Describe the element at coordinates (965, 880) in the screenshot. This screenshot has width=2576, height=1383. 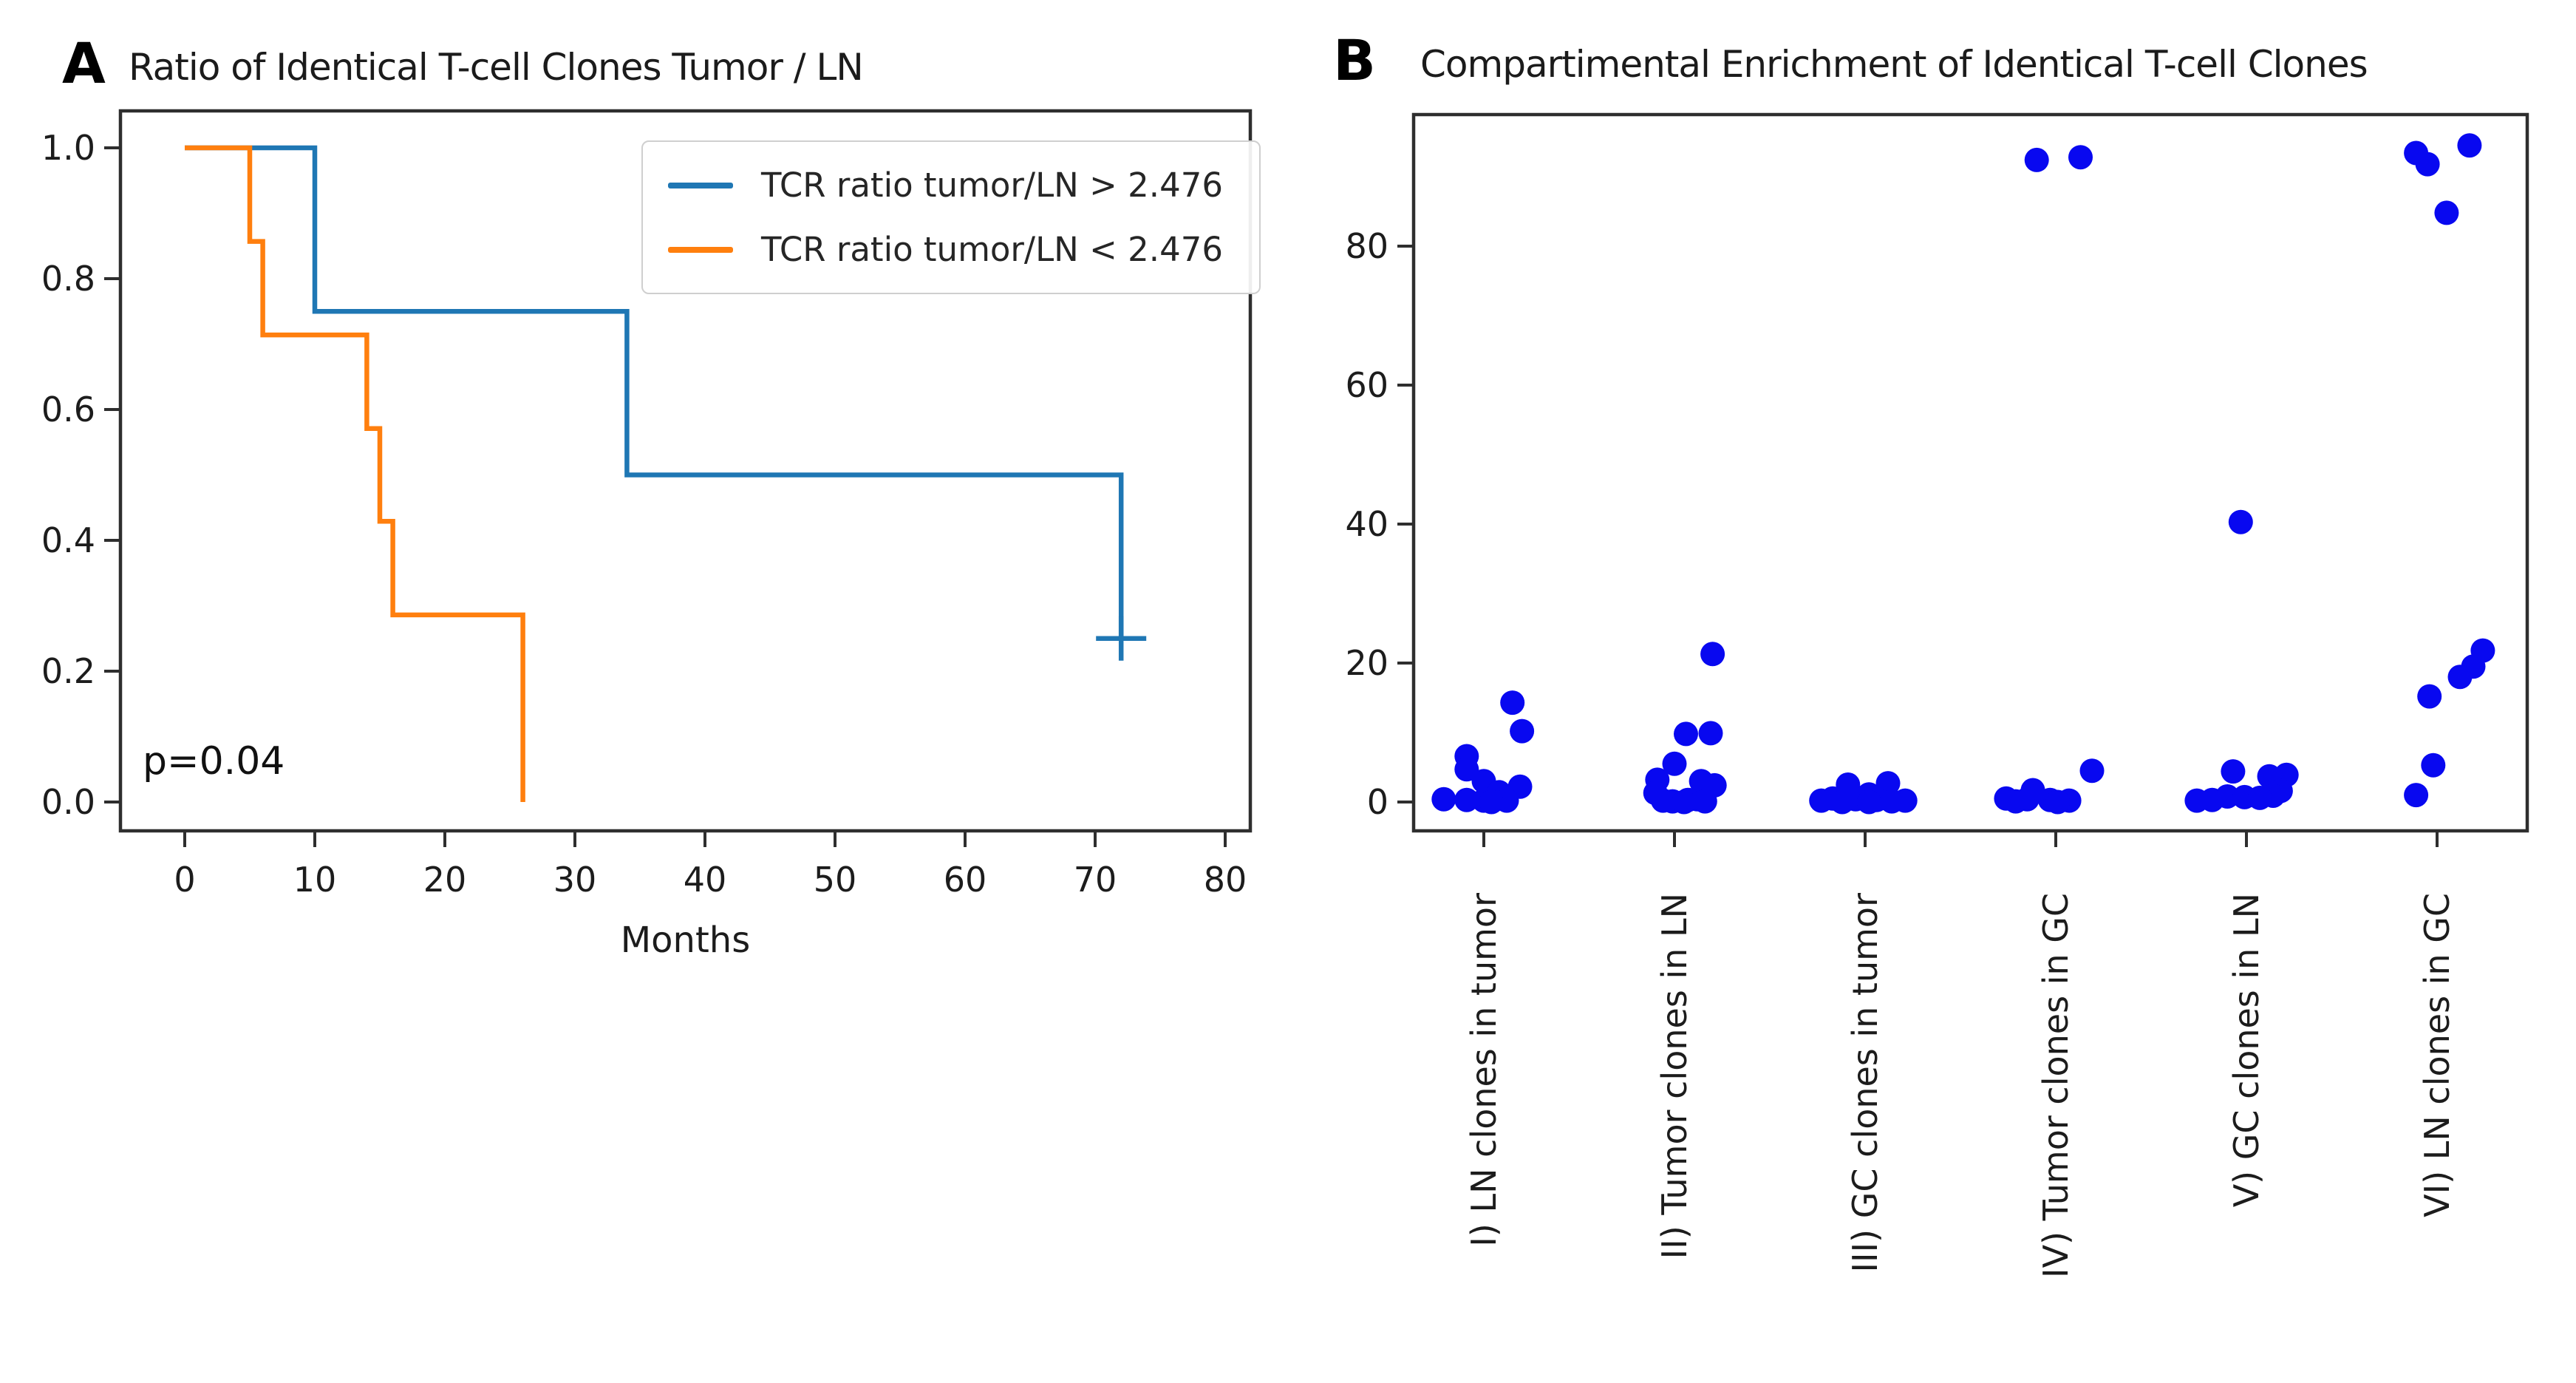
I see `x-tick-label: 60` at that location.